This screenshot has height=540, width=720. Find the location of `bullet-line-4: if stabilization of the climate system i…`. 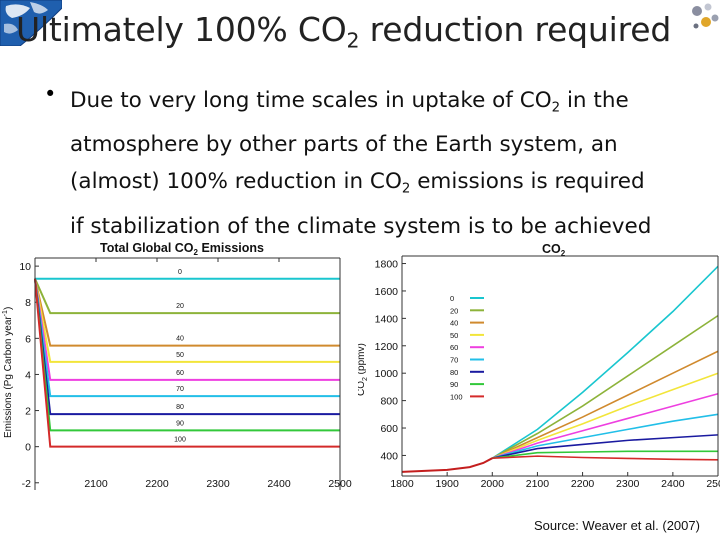

bullet-line-4: if stabilization of the climate system i… is located at coordinates (361, 226).